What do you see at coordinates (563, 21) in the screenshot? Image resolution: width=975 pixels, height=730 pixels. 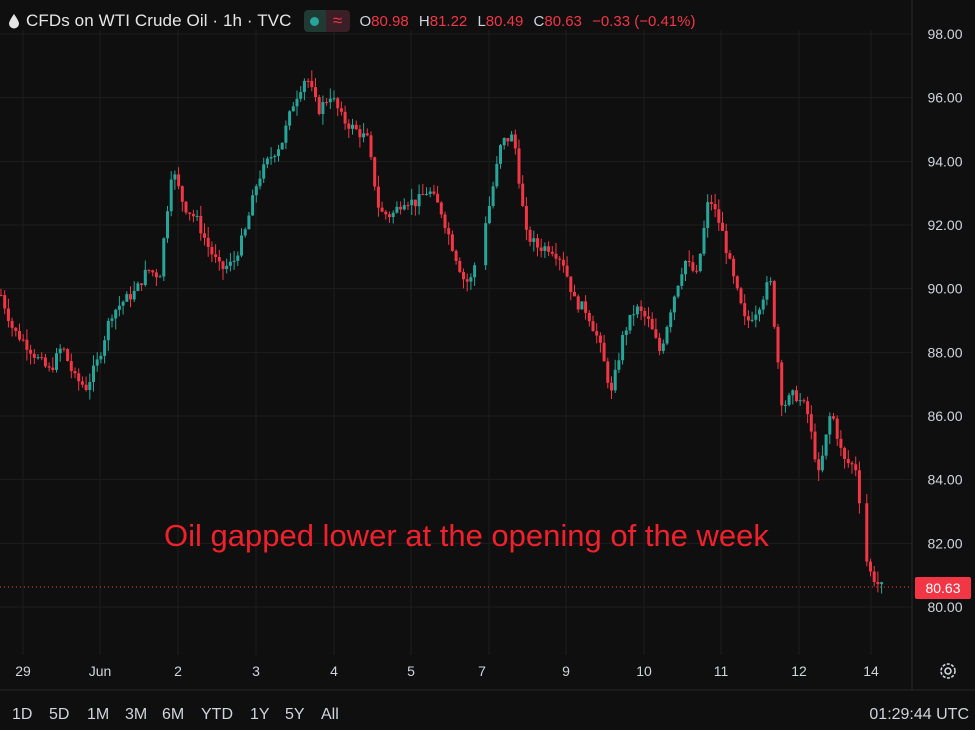 I see `close-value: 80.63` at bounding box center [563, 21].